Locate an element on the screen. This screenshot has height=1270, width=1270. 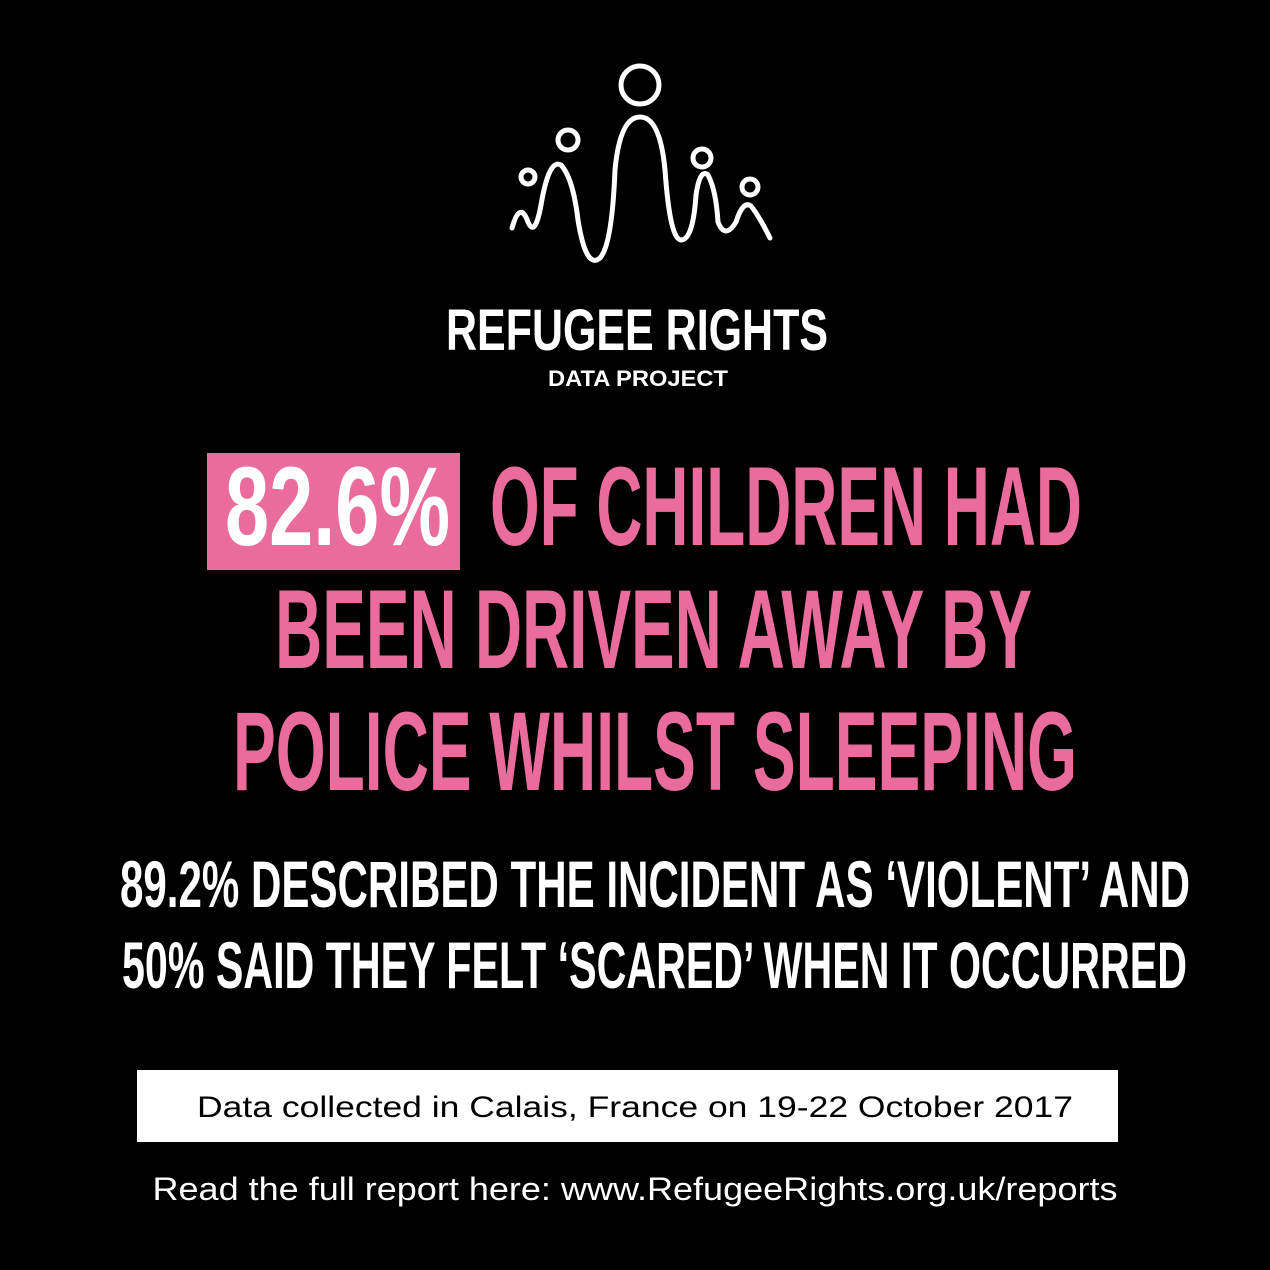
headline-line: BEEN DRIVEN AWAY BY is located at coordinates (653, 629).